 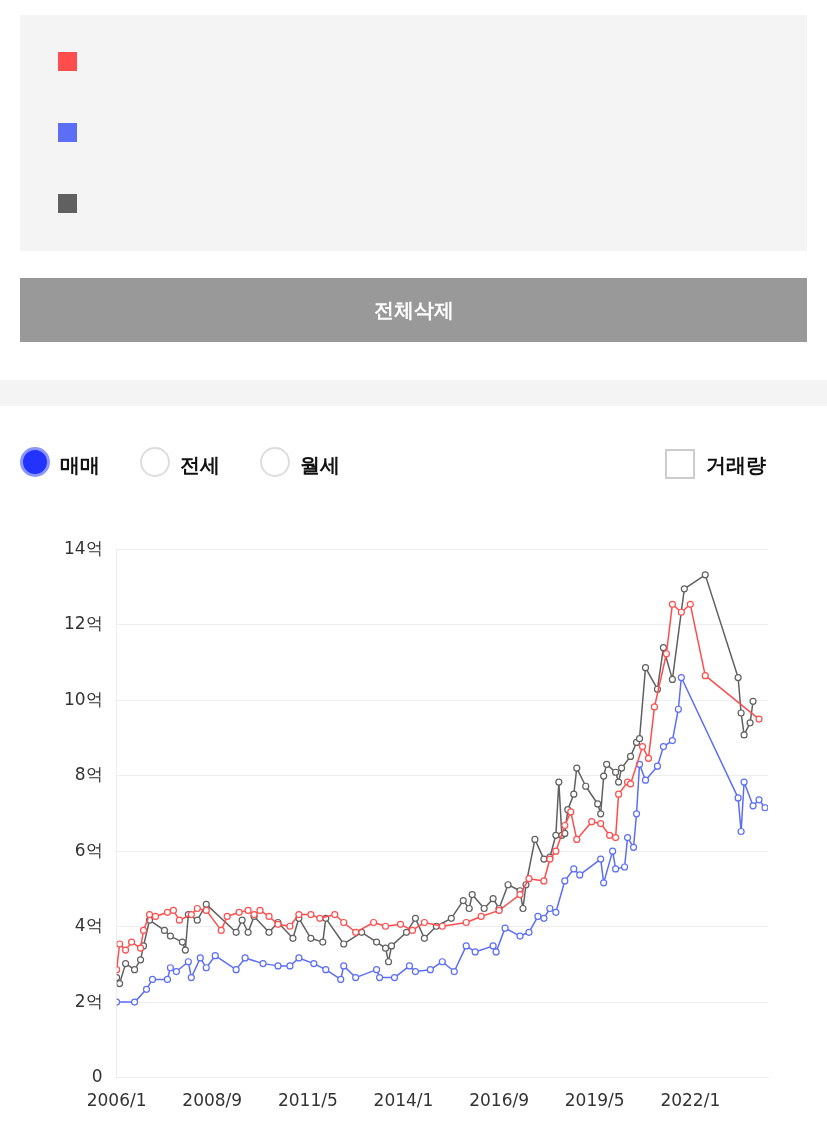 I want to click on y-tick-label: 12억, so click(x=83, y=623).